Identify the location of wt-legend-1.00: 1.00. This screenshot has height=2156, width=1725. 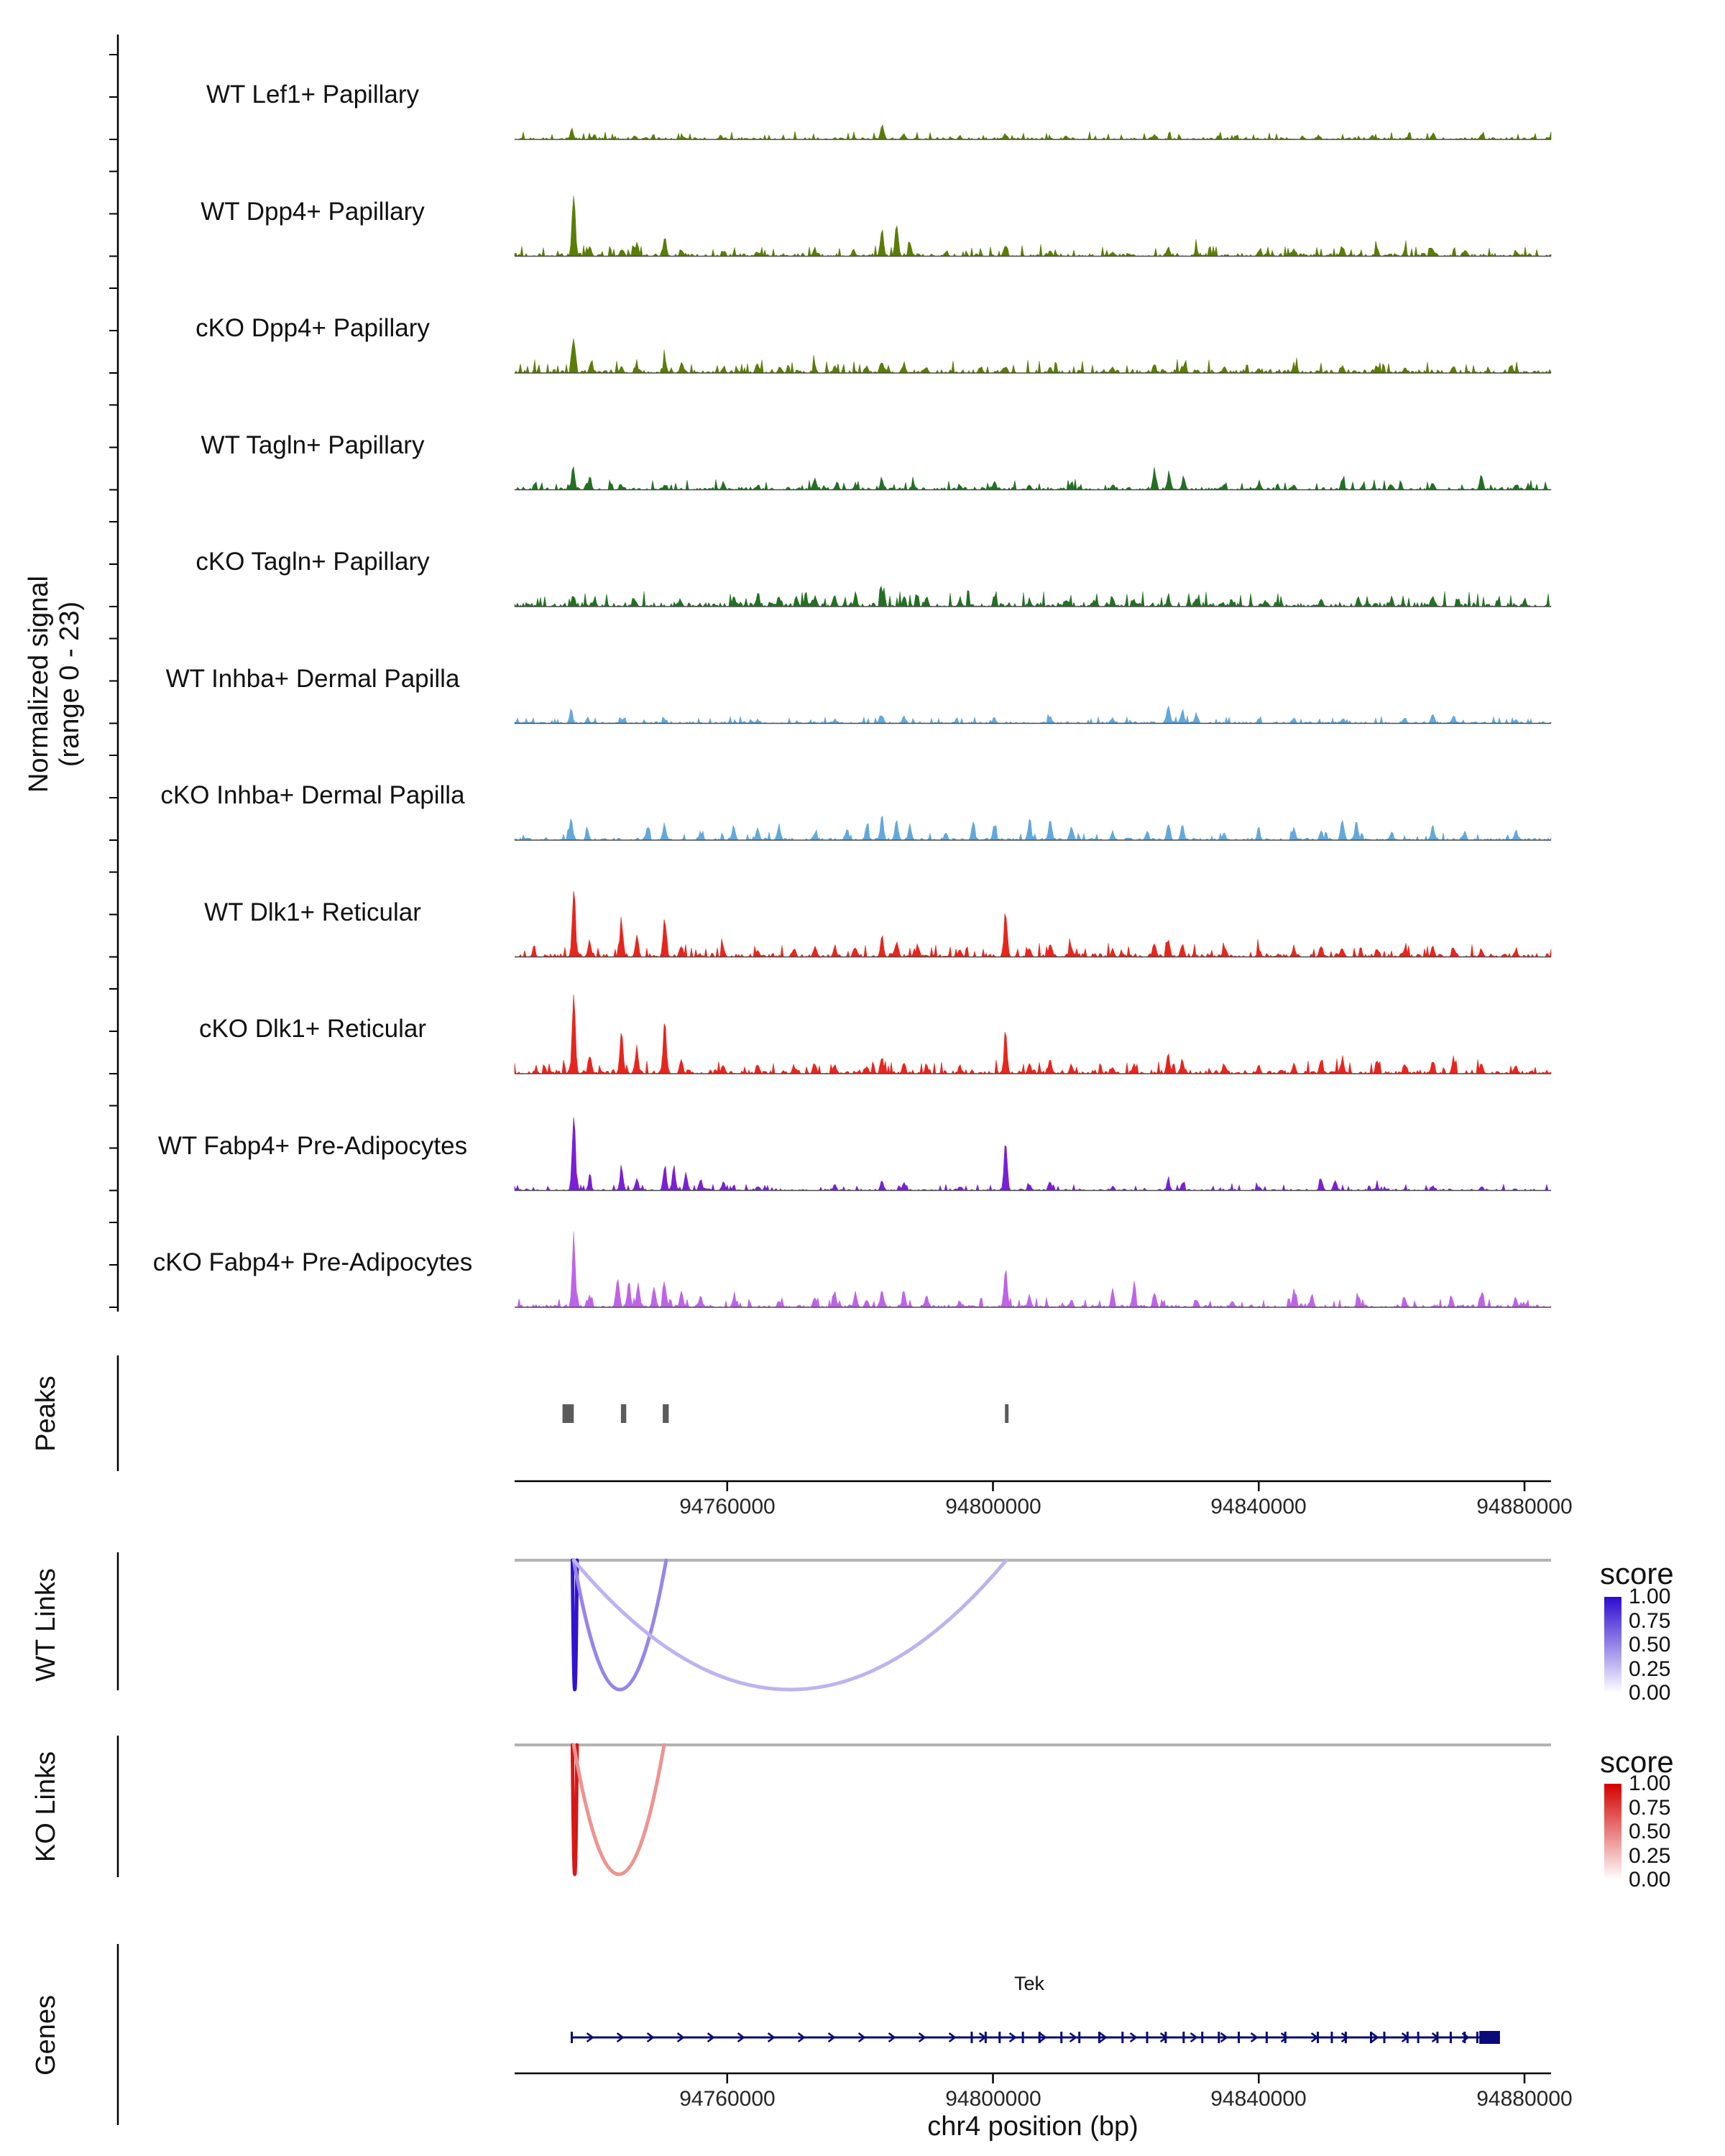
(1650, 1597).